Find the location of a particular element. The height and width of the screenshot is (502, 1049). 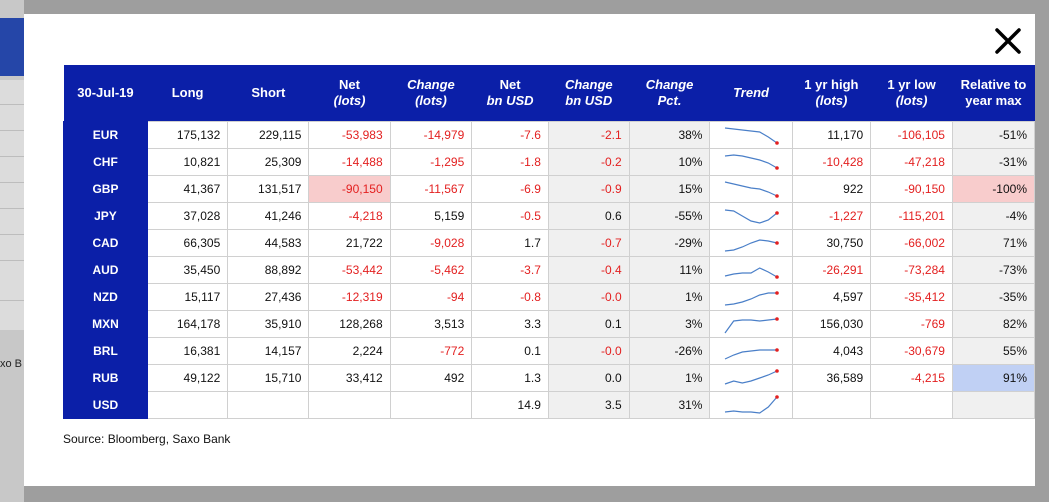

cell-net-usd: 1.3 is located at coordinates (510, 378).